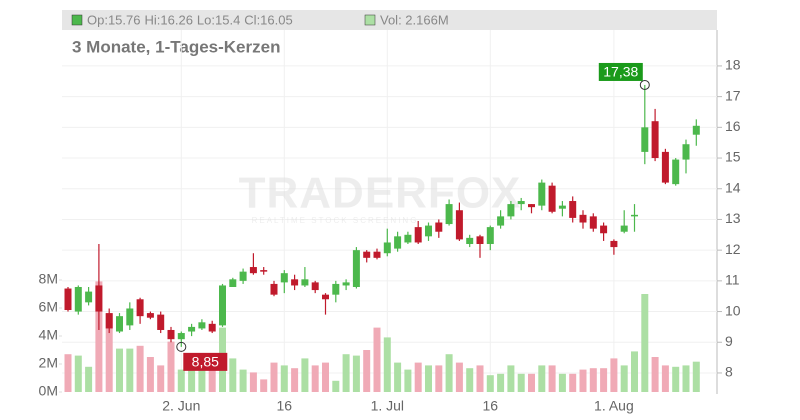 The width and height of the screenshot is (800, 420). I want to click on header-ohlc: Hi:16.26, so click(169, 19).